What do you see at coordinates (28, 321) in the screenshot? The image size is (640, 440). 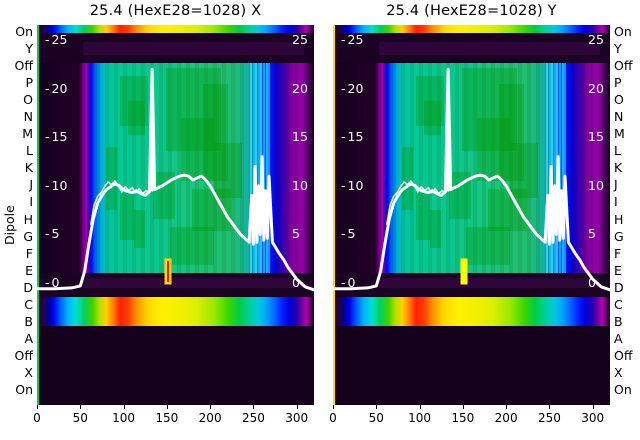 I see `y-category-label-left: B` at bounding box center [28, 321].